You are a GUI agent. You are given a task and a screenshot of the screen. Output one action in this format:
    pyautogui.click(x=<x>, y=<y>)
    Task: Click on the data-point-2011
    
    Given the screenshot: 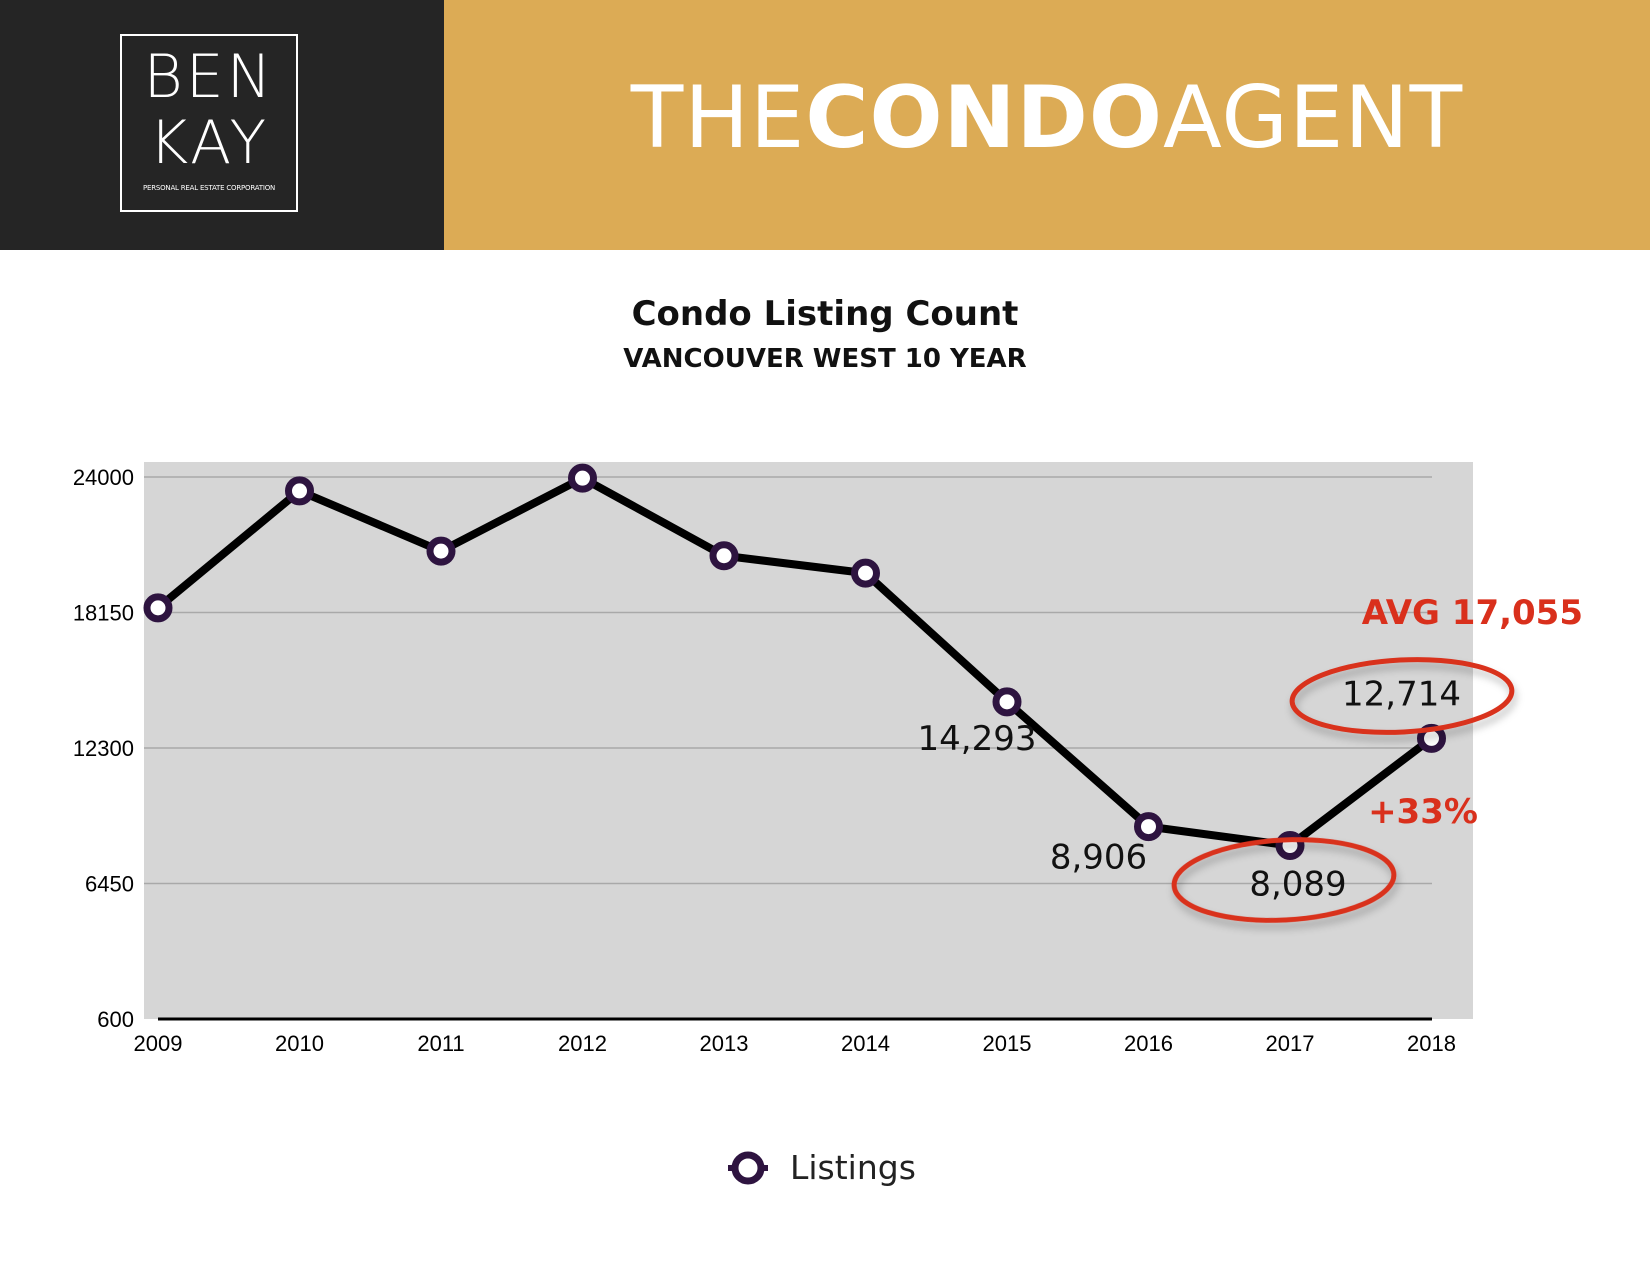 What is the action you would take?
    pyautogui.click(x=441, y=551)
    